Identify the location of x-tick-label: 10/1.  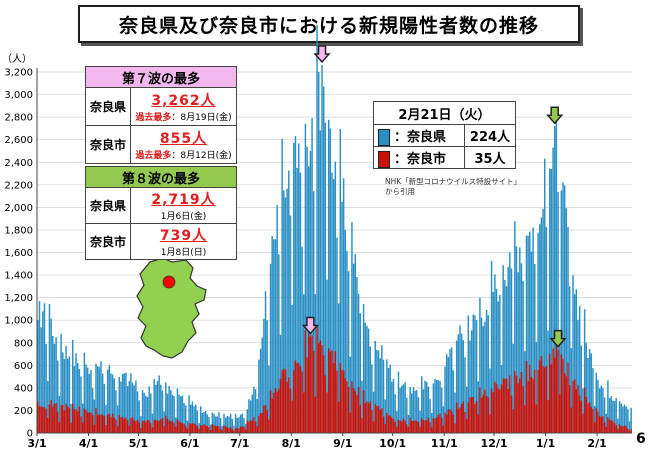
(392, 443).